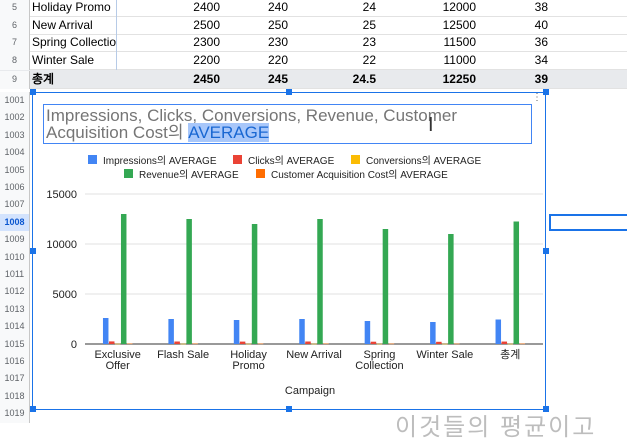 This screenshot has height=442, width=627. What do you see at coordinates (61, 195) in the screenshot?
I see `y-tick-label: 15000` at bounding box center [61, 195].